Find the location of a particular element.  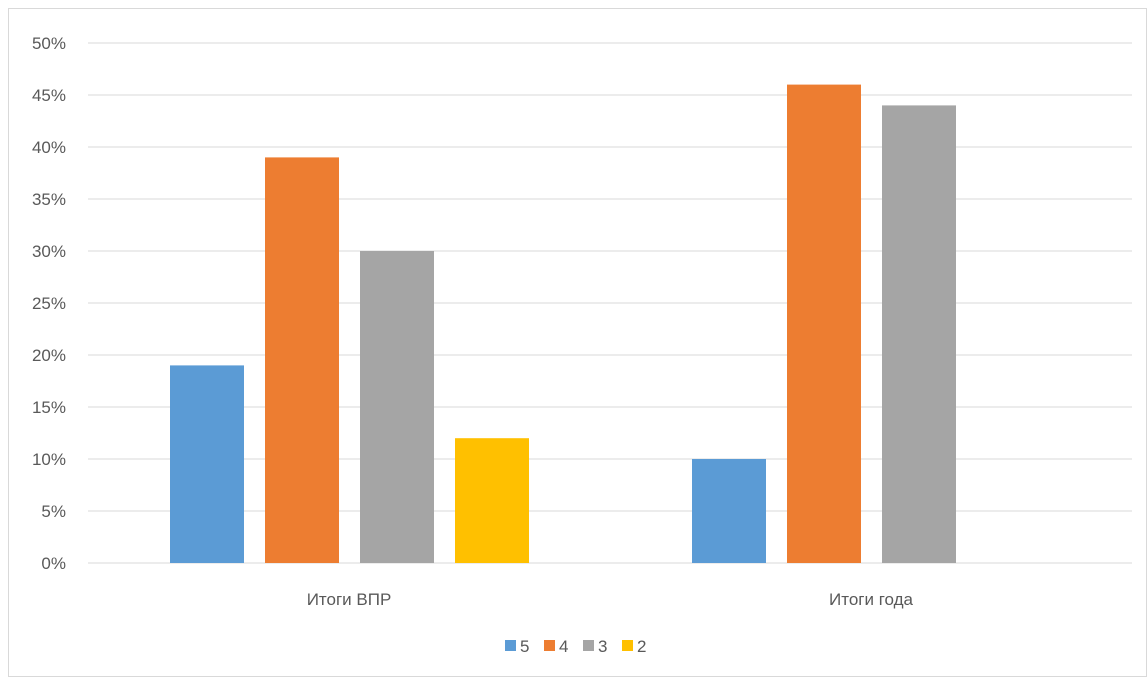

y-tick-label: 40% is located at coordinates (49, 147).